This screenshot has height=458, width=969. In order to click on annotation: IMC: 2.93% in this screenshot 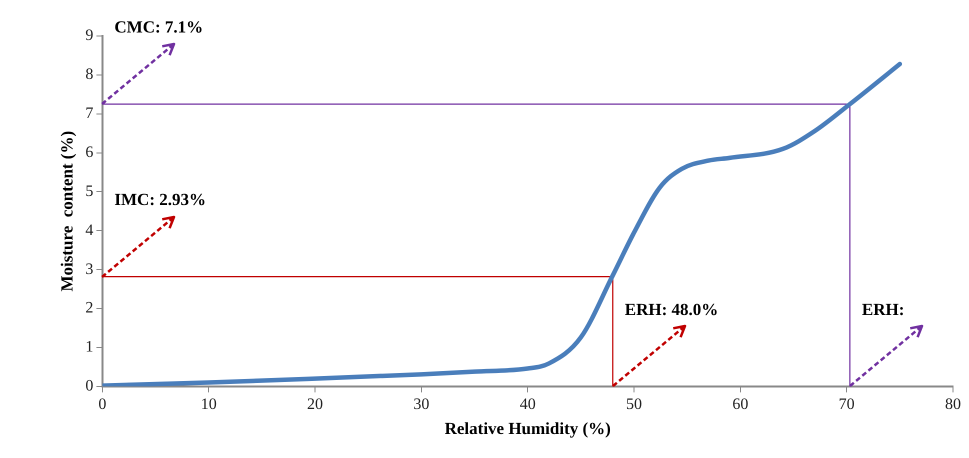, I will do `click(160, 199)`.